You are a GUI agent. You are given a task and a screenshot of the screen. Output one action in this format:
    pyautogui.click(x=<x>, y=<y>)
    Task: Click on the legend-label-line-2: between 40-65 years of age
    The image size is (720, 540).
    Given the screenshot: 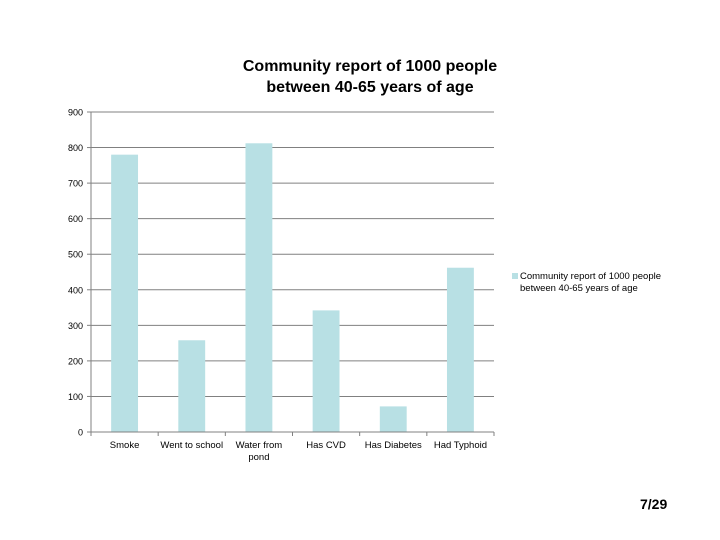 What is the action you would take?
    pyautogui.click(x=579, y=288)
    